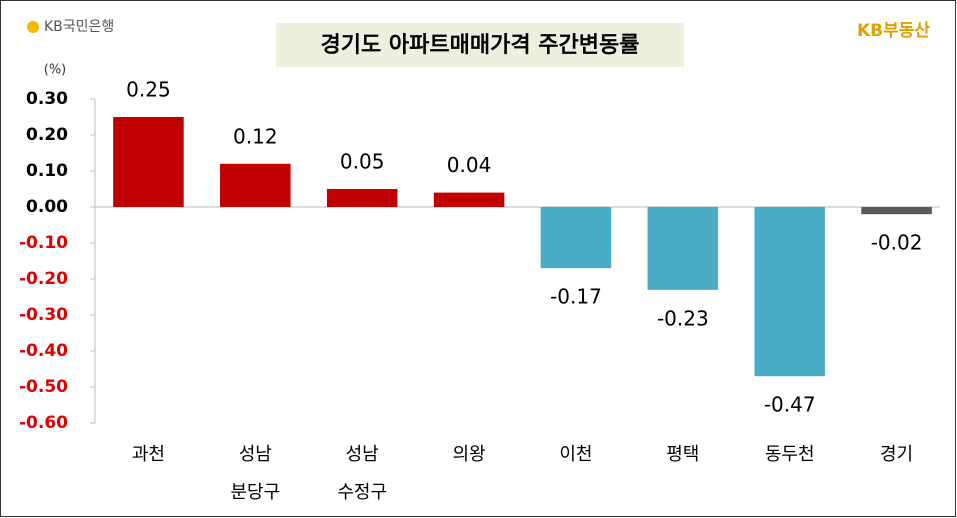 The width and height of the screenshot is (957, 518). I want to click on y-tick-label: 0.20, so click(47, 135).